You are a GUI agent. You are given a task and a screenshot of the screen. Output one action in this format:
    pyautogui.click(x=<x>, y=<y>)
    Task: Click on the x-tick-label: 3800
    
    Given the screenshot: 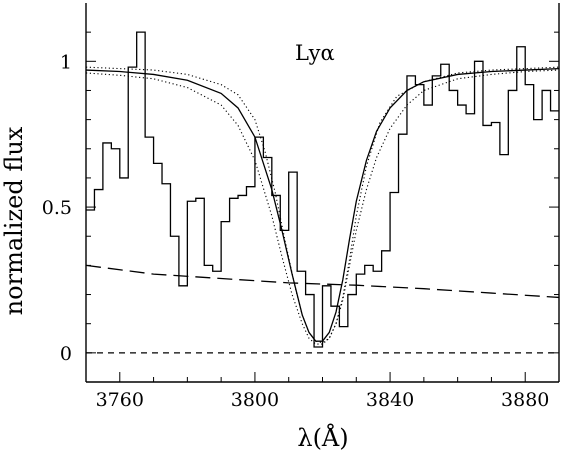 What is the action you would take?
    pyautogui.click(x=255, y=400)
    